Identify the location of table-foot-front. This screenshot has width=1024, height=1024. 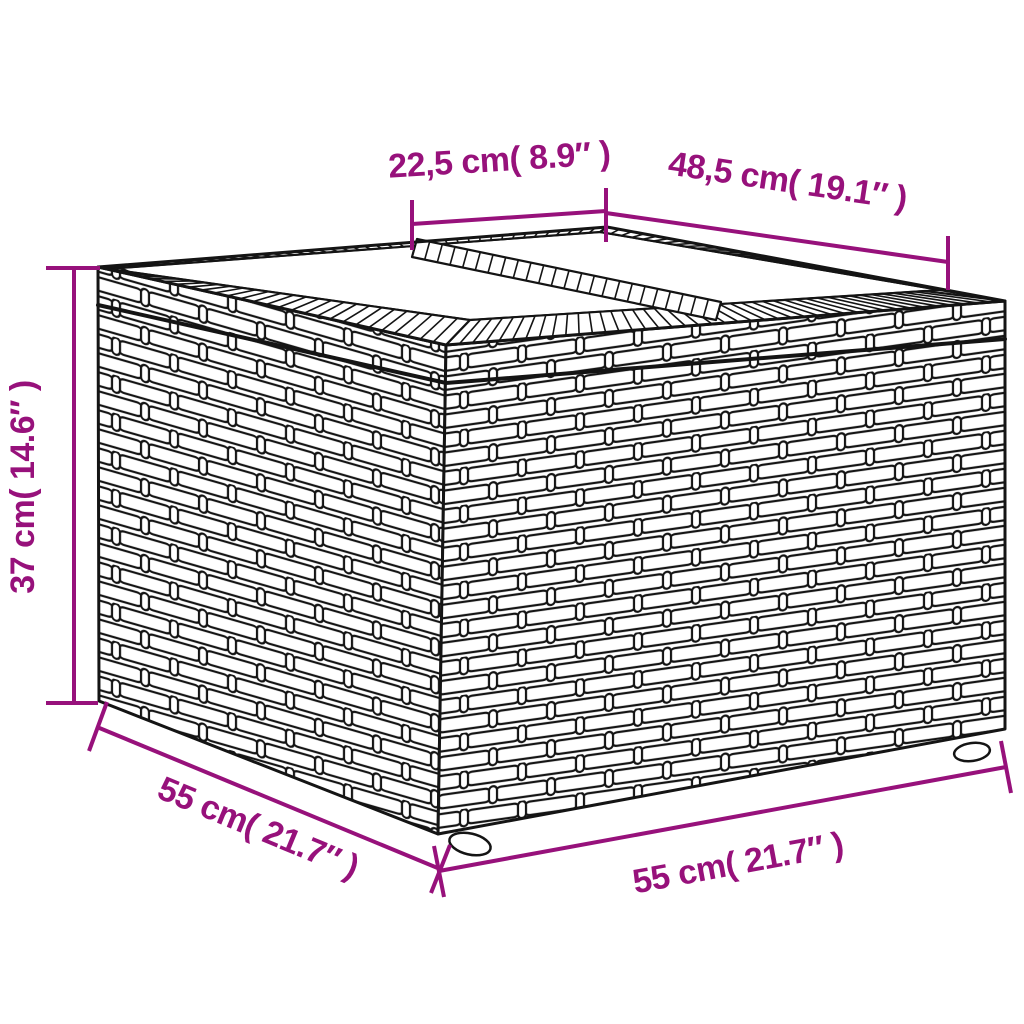
(470, 844).